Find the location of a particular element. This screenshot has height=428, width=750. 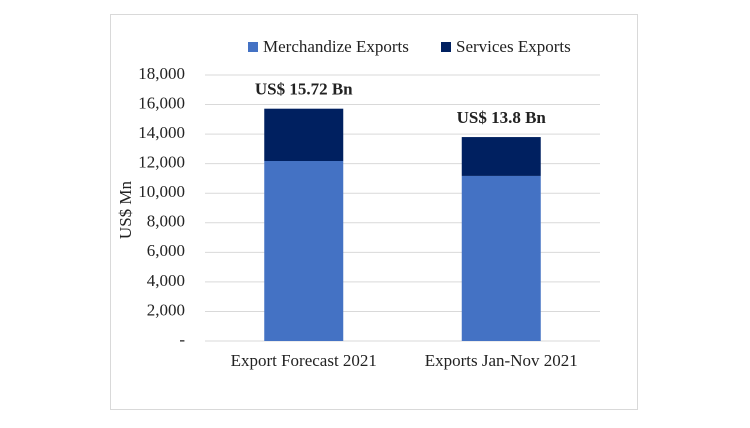

y-tick-label: 10,000 is located at coordinates (161, 191).